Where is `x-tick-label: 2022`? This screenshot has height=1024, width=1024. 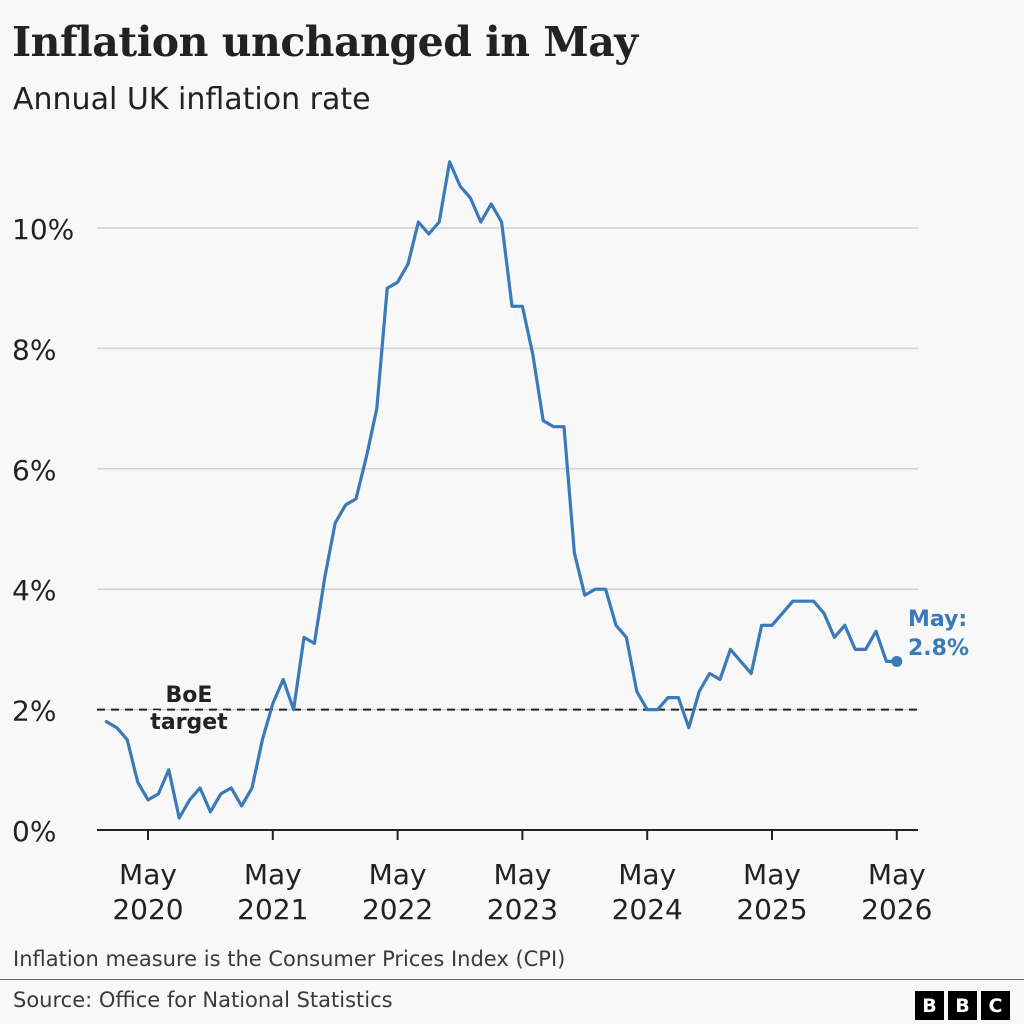
x-tick-label: 2022 is located at coordinates (397, 909).